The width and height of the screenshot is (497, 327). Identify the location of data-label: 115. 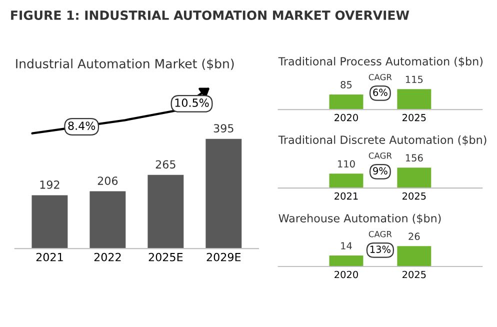
(414, 80).